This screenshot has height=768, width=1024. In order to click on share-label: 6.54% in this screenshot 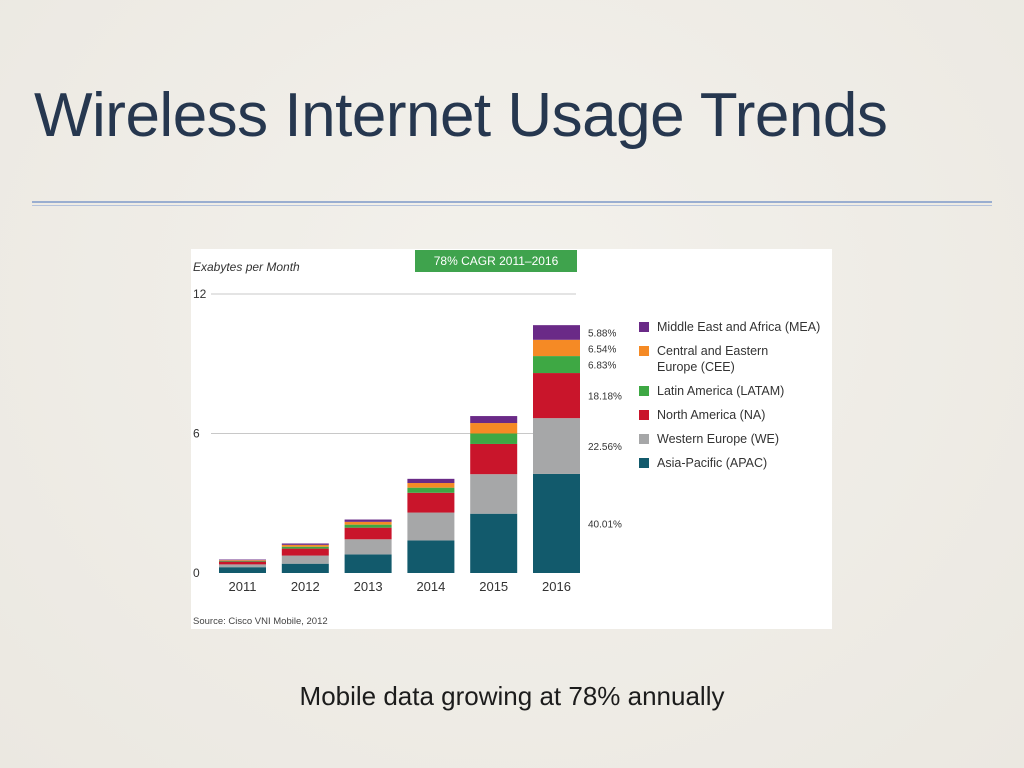, I will do `click(602, 349)`.